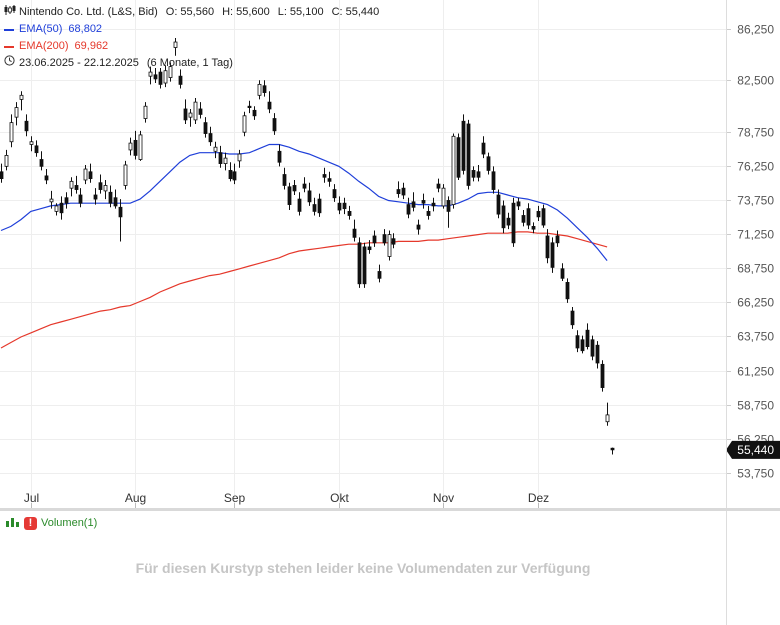 Image resolution: width=780 pixels, height=625 pixels. I want to click on close-value: 55,440, so click(362, 12).